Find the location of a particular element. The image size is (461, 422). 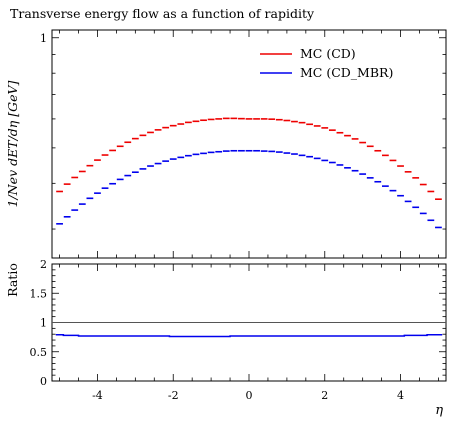

ratio-series-line is located at coordinates (249, 336).